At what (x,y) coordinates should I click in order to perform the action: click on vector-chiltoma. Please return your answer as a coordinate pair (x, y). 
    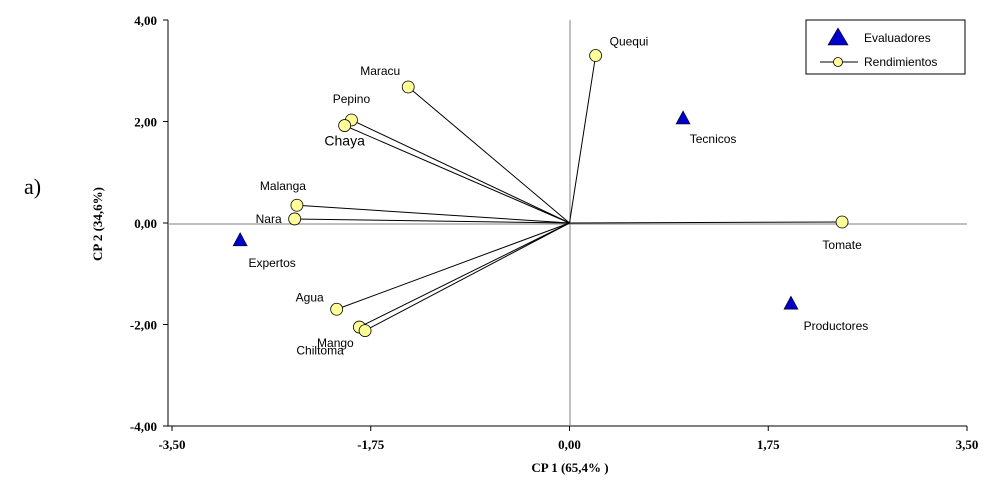
    Looking at the image, I should click on (467, 277).